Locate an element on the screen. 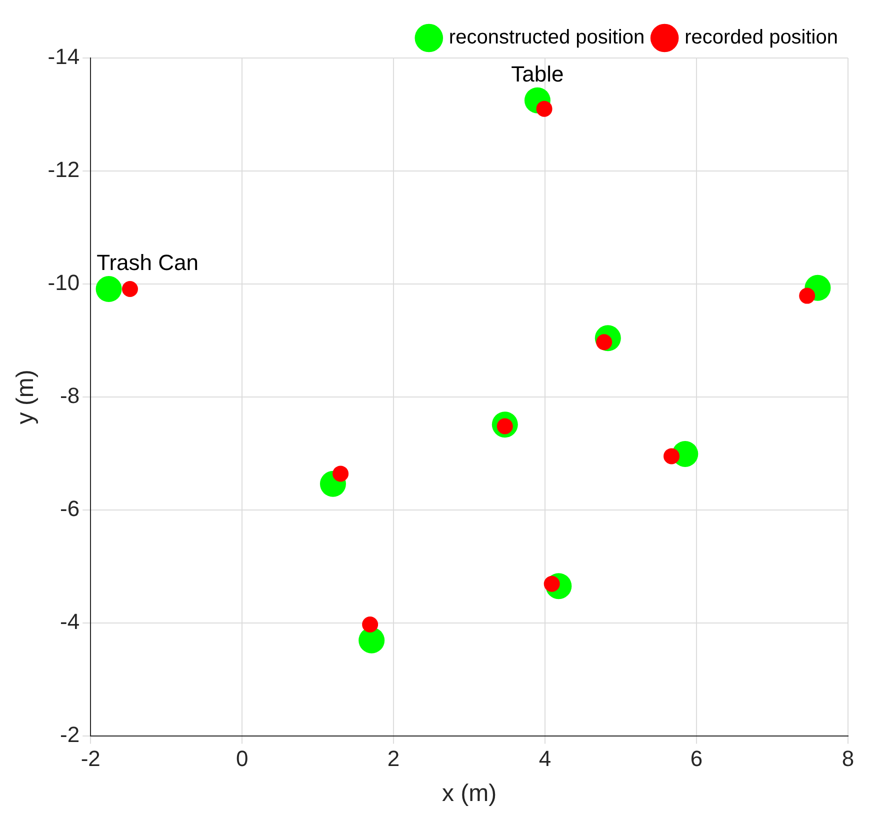 The height and width of the screenshot is (828, 881). annotation: Trash Can is located at coordinates (147, 263).